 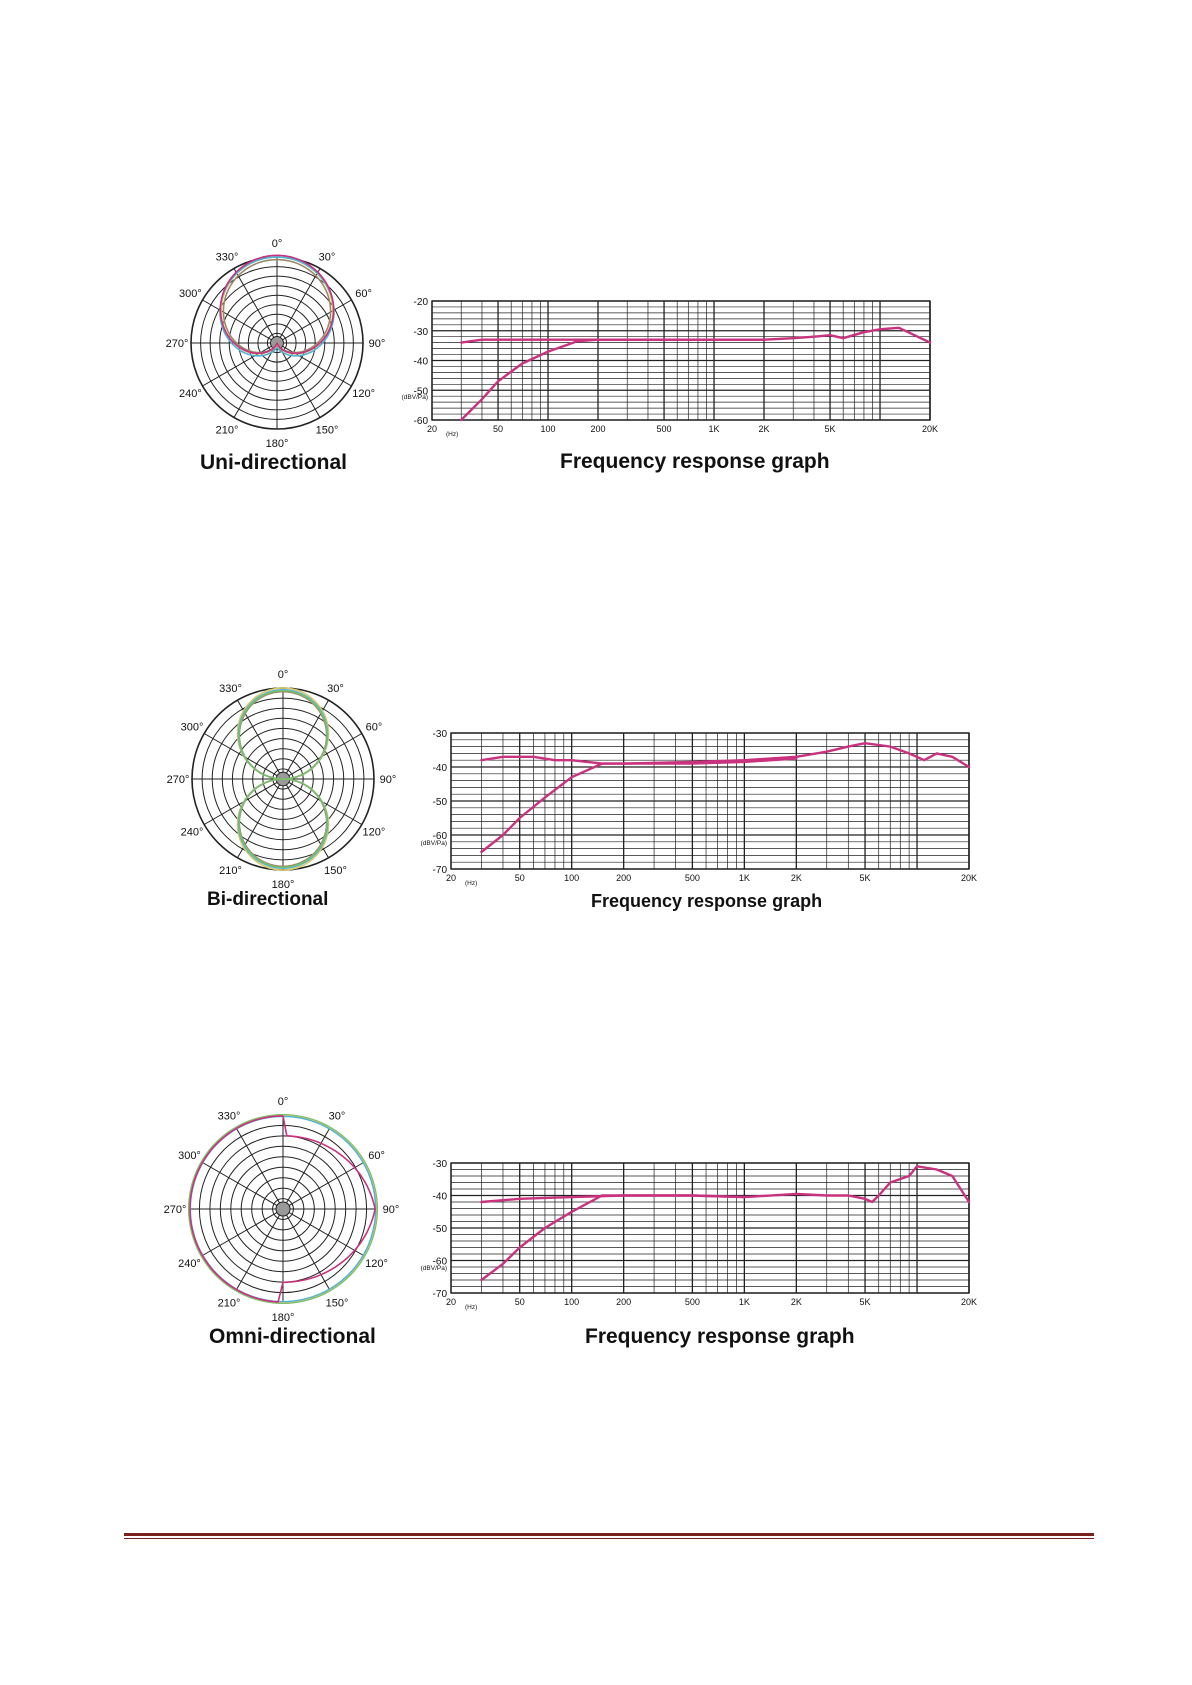 What do you see at coordinates (292, 1336) in the screenshot?
I see `polar-pattern-caption: Omni-directional` at bounding box center [292, 1336].